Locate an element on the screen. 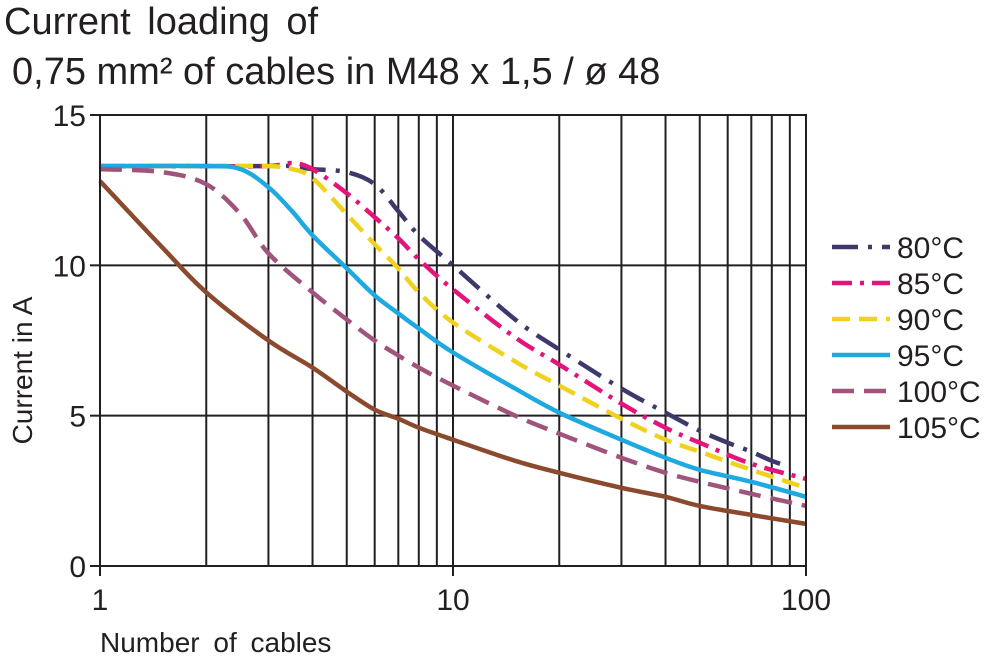 Image resolution: width=1000 pixels, height=660 pixels. y-tick-label: 15 is located at coordinates (69, 116).